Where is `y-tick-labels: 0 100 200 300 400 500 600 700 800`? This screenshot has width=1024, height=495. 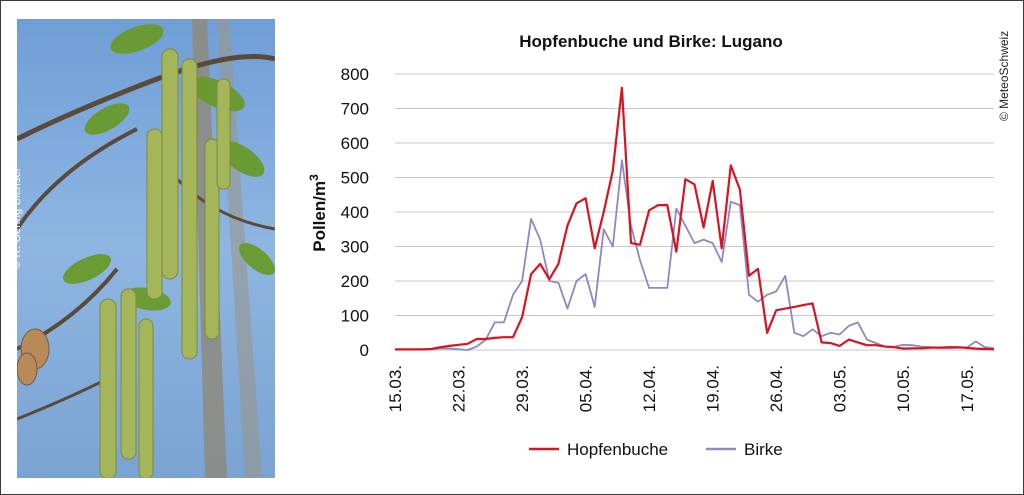
y-tick-labels: 0 100 200 300 400 500 600 700 800 is located at coordinates (355, 212).